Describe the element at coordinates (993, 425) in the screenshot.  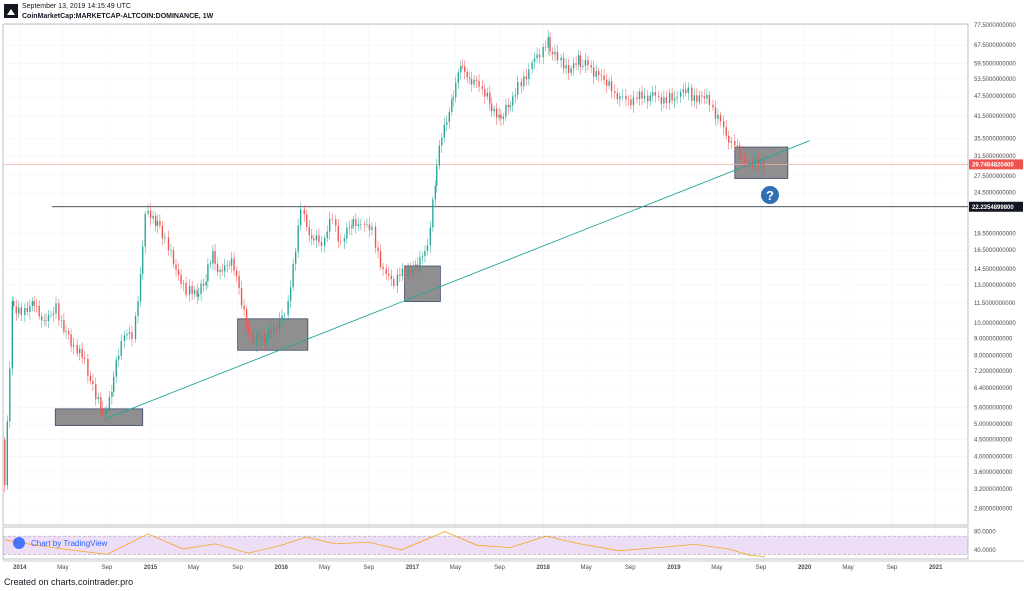
I see `y-tick-label: 5.0000000000` at that location.